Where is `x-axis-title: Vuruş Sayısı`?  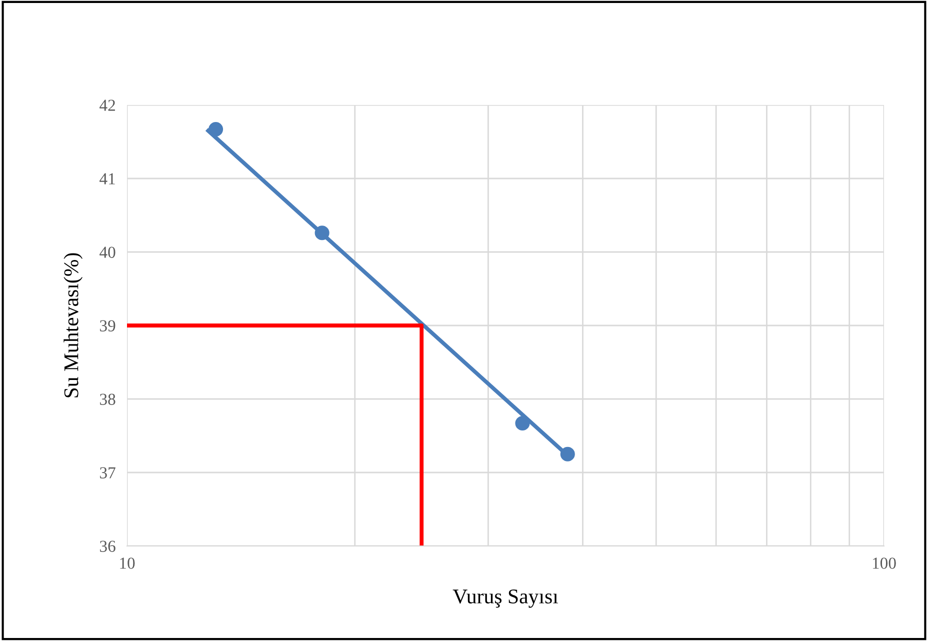 x-axis-title: Vuruş Sayısı is located at coordinates (505, 598).